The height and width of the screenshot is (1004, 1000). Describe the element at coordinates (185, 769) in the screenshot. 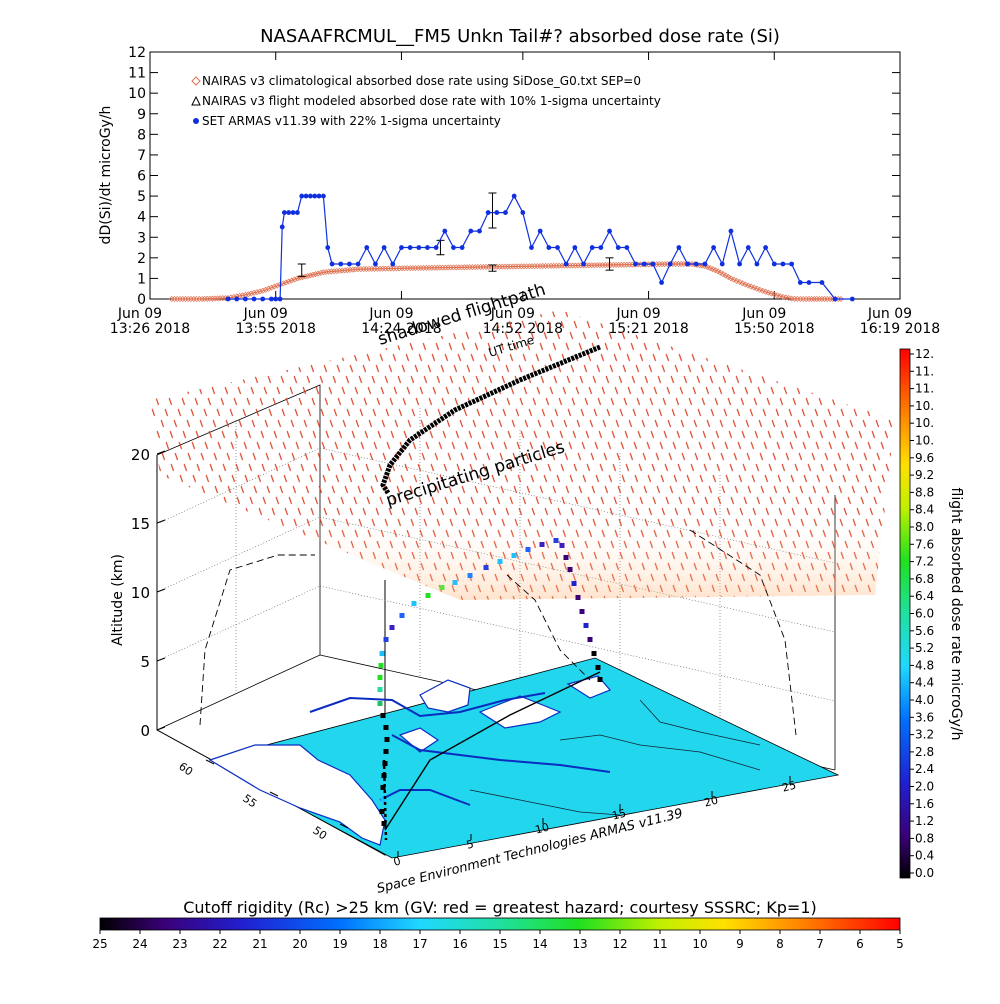

I see `latitude-tick-label: 60` at that location.